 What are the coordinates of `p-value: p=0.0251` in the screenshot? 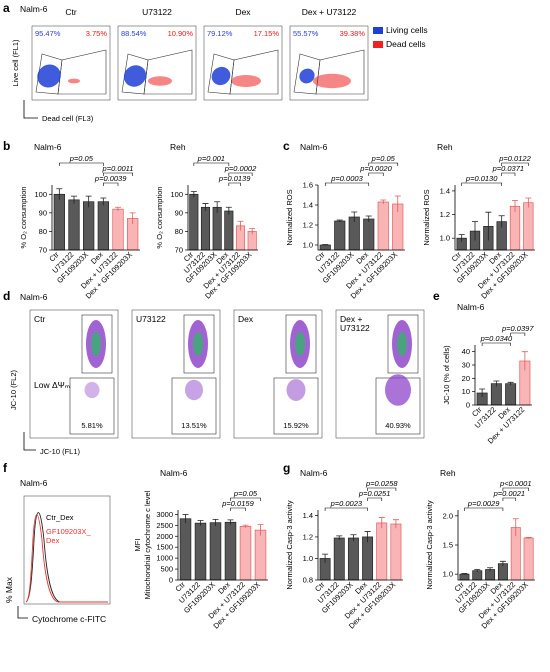 It's located at (374, 493).